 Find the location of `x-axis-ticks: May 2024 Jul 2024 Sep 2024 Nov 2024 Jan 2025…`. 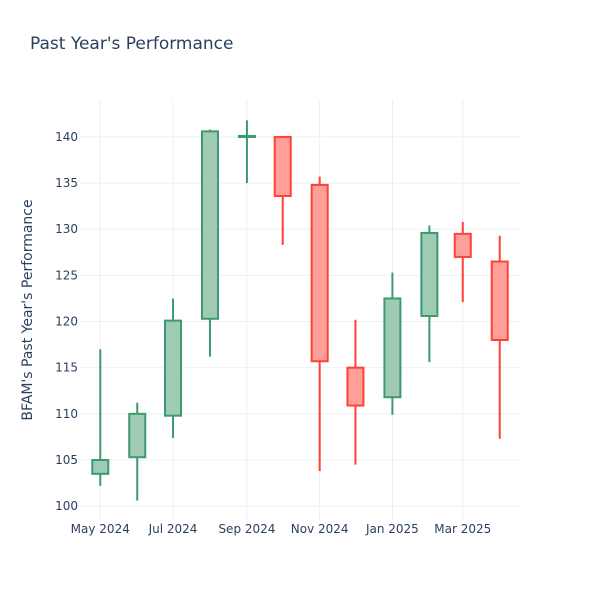

x-axis-ticks: May 2024 Jul 2024 Sep 2024 Nov 2024 Jan 2025… is located at coordinates (281, 529).